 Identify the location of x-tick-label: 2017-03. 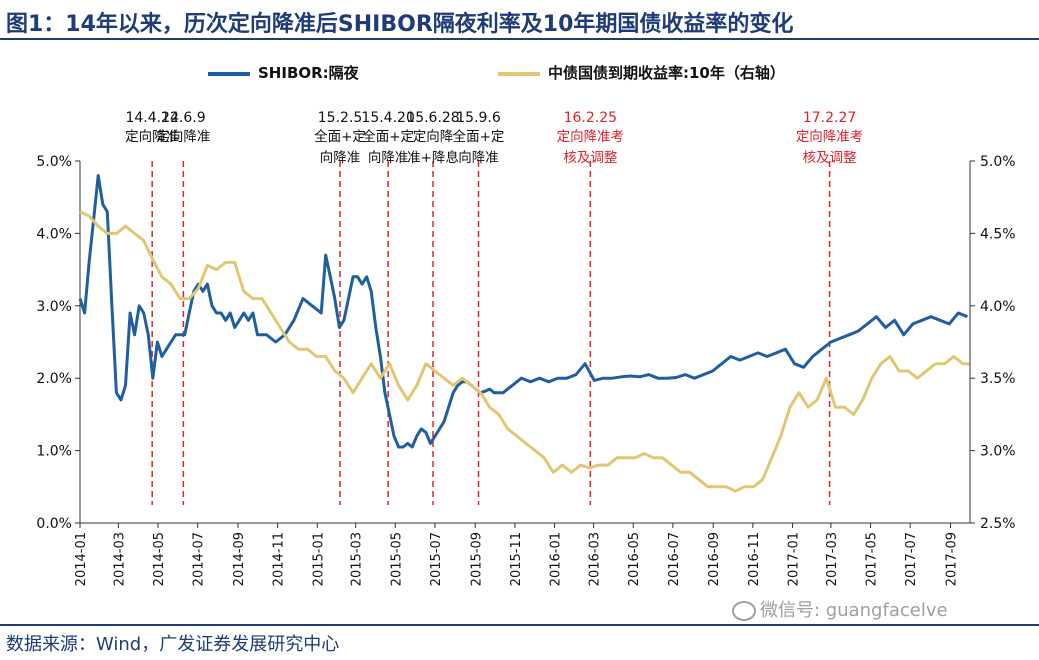
(832, 559).